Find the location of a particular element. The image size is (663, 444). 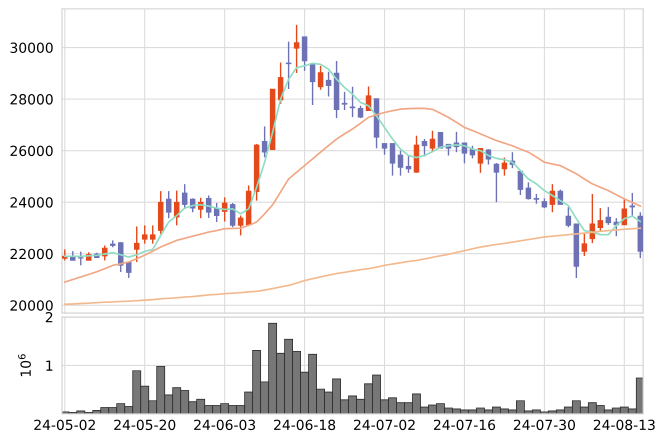

y-tick-label: 24000 is located at coordinates (31, 202).